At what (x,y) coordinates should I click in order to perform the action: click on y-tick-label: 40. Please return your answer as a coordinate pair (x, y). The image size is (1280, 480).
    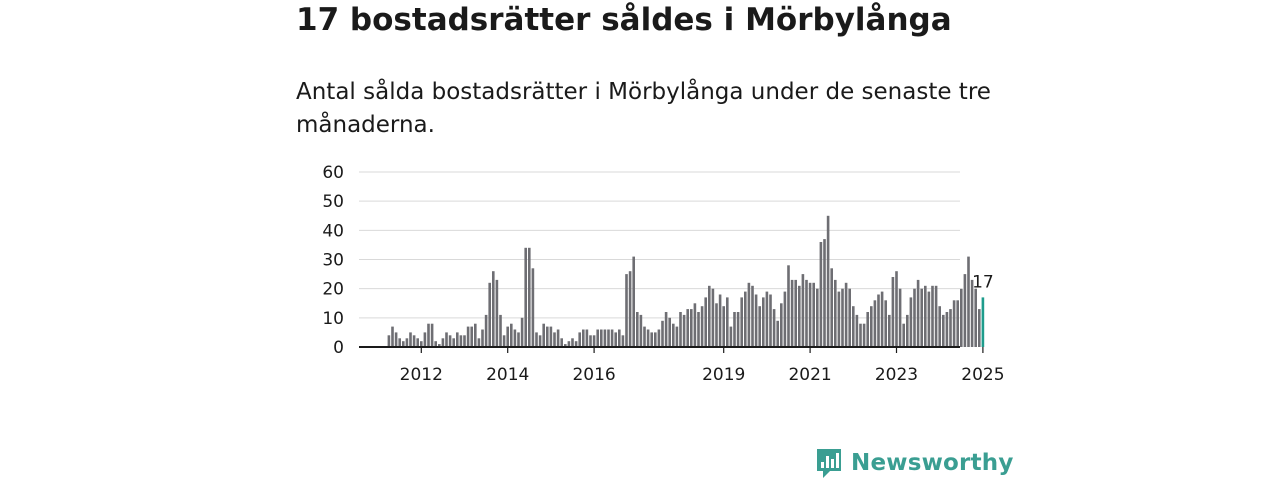
    Looking at the image, I should click on (333, 231).